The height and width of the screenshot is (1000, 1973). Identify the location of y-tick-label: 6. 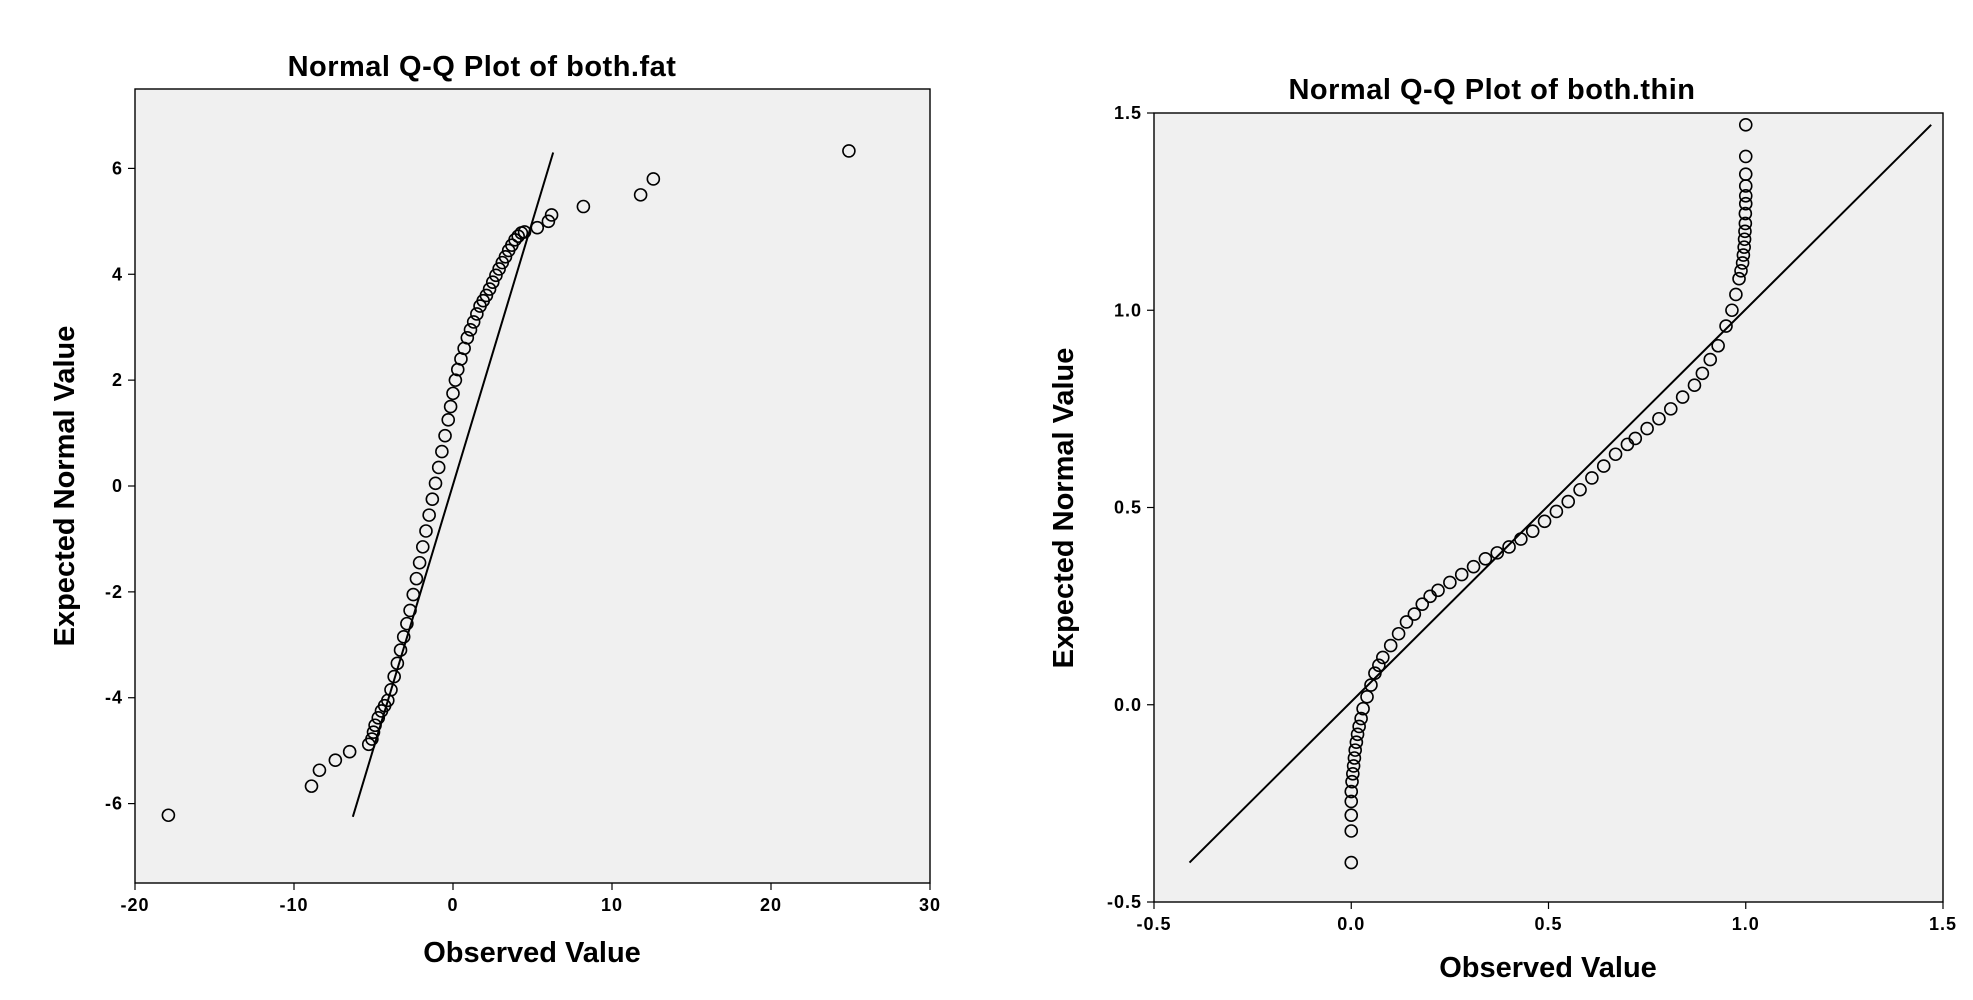
(117, 168).